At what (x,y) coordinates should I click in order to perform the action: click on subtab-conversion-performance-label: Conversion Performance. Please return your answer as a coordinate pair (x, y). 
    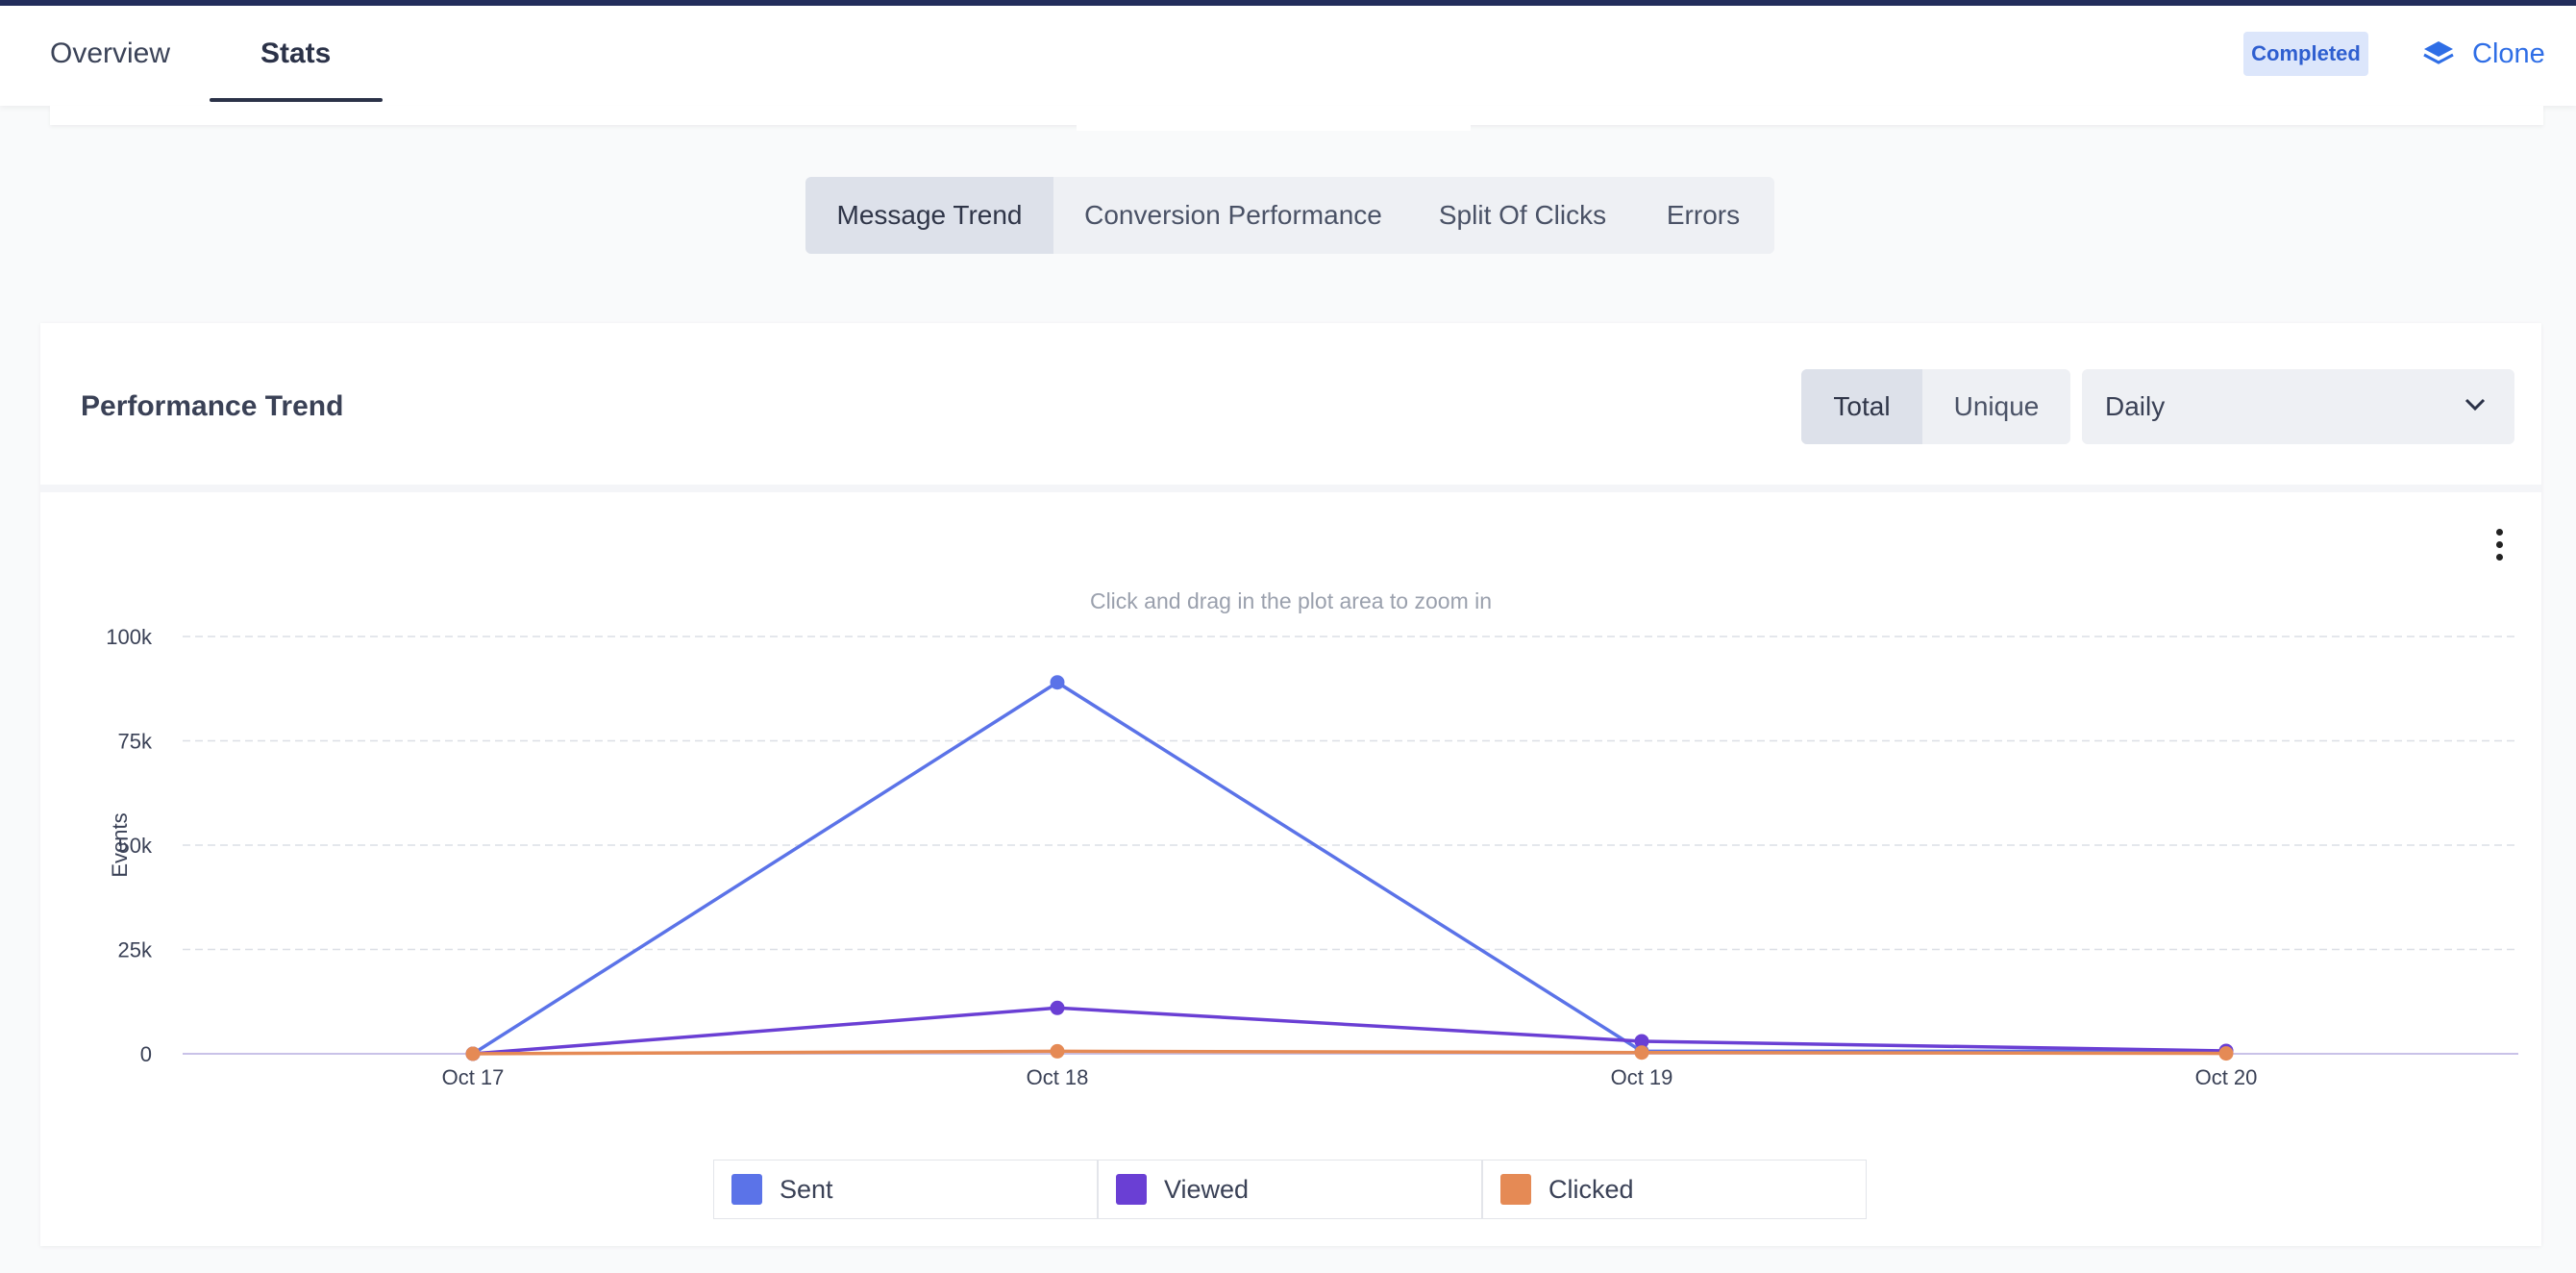
    Looking at the image, I should click on (1233, 215).